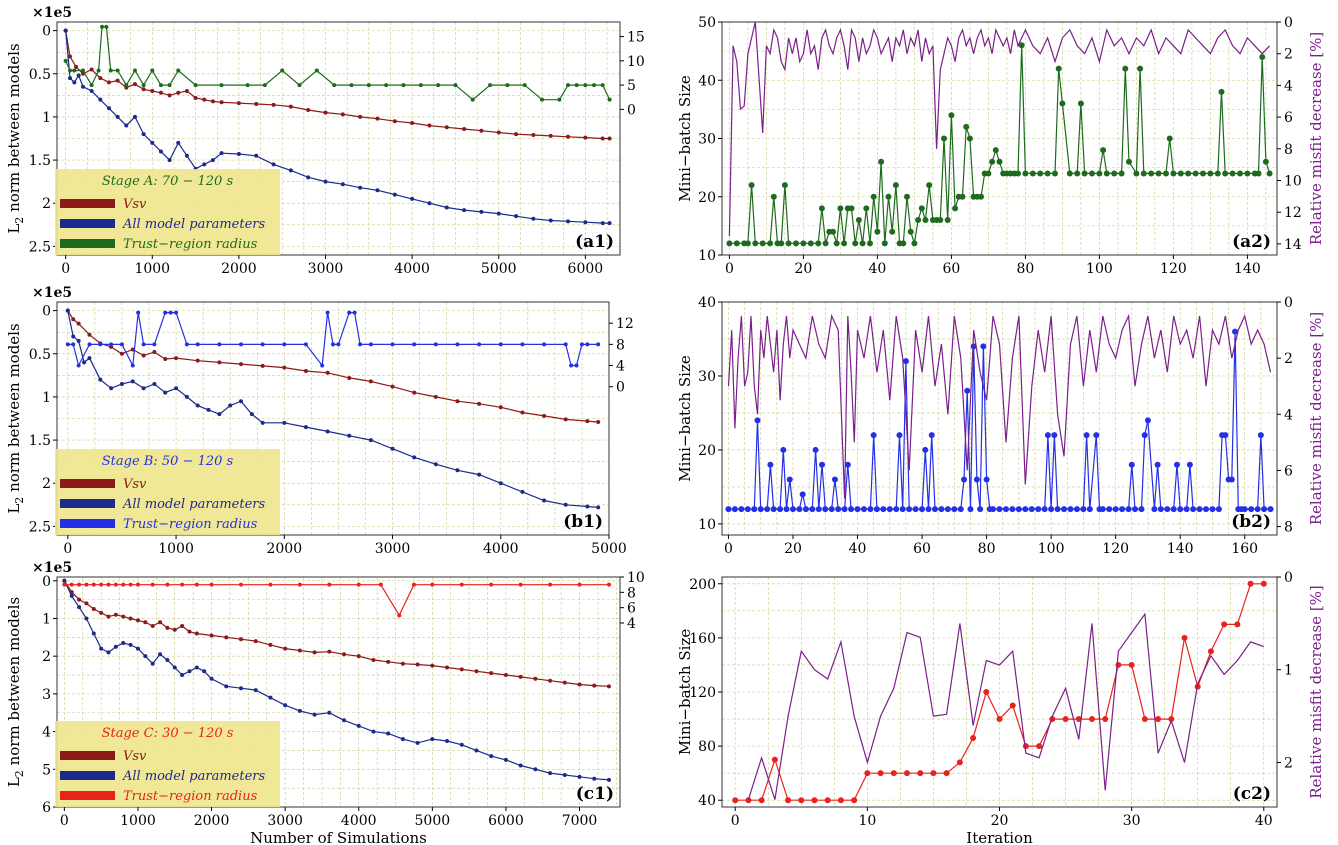  What do you see at coordinates (176, 549) in the screenshot?
I see `x-tick-label: 1000` at bounding box center [176, 549].